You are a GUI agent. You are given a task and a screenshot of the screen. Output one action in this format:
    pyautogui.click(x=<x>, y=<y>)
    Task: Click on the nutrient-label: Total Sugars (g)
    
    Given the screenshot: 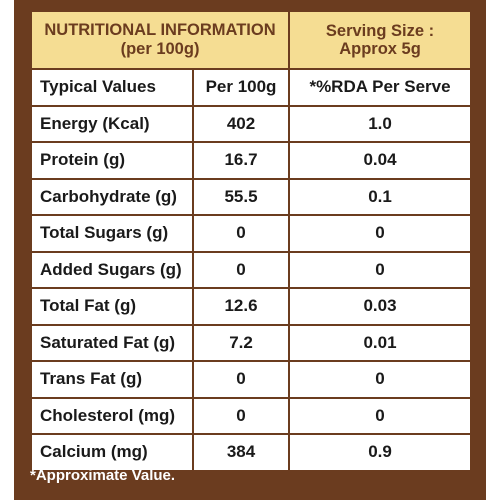 What is the action you would take?
    pyautogui.click(x=112, y=233)
    